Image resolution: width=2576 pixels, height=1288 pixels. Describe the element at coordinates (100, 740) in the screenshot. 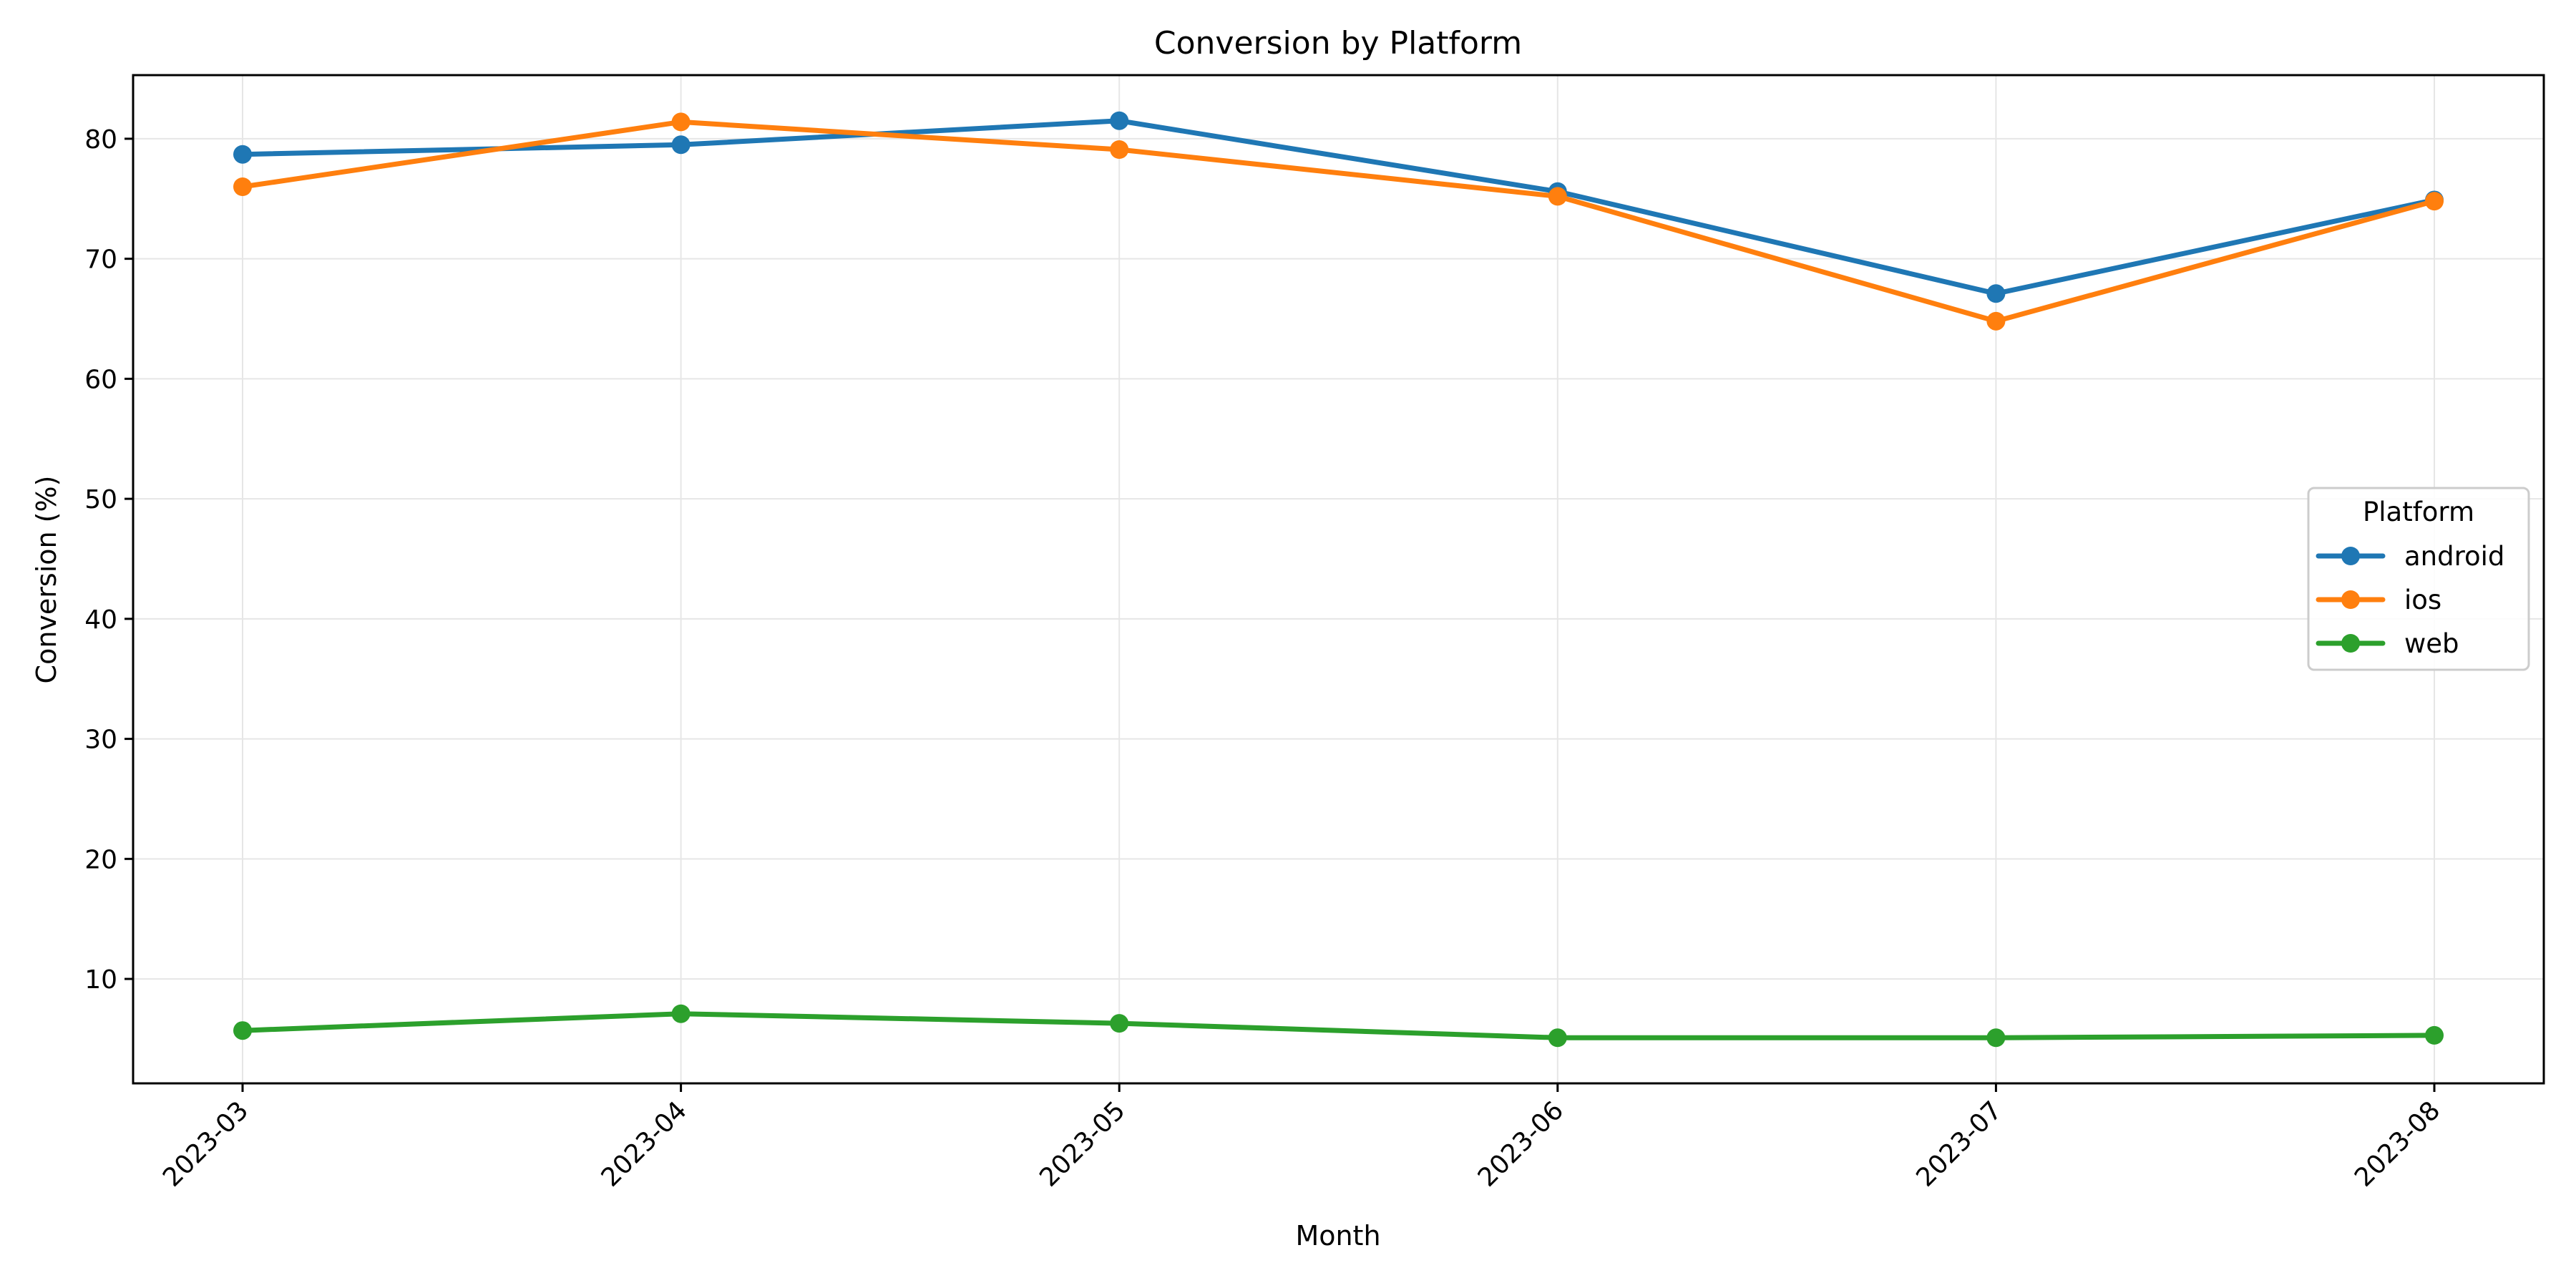

I see `y-tick-label: 30` at that location.